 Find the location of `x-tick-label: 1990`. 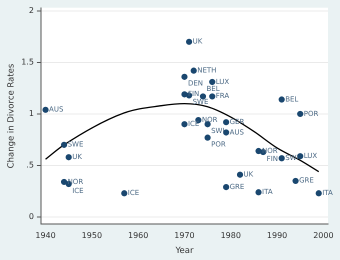

x-tick-label: 1990 is located at coordinates (277, 235).